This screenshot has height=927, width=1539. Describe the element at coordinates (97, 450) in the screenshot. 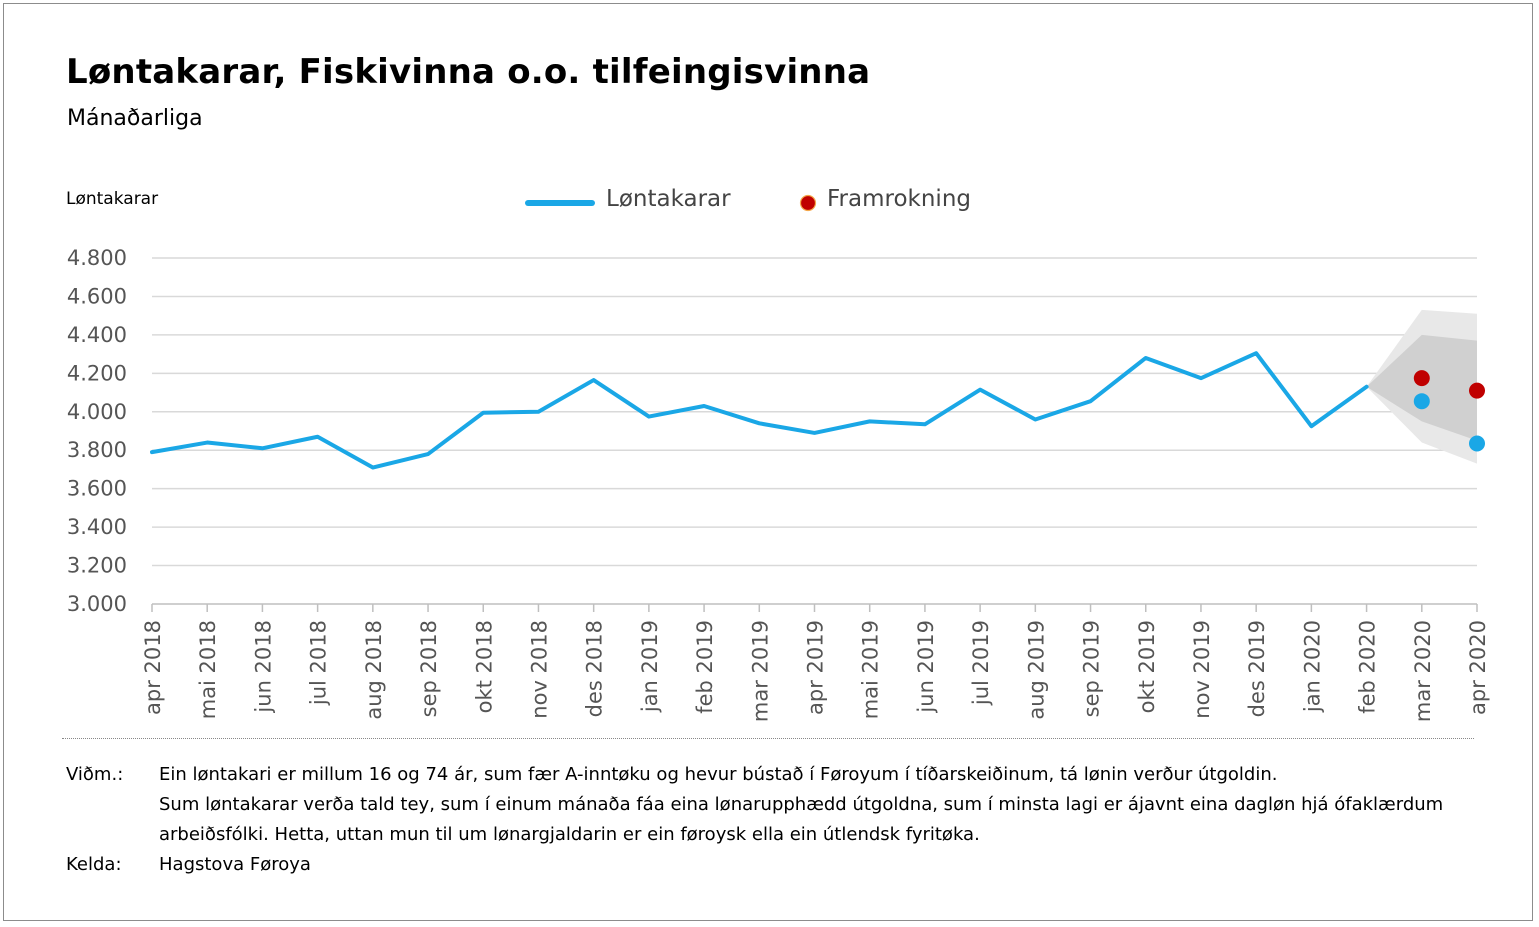

I see `y-tick-label: 3.800` at that location.